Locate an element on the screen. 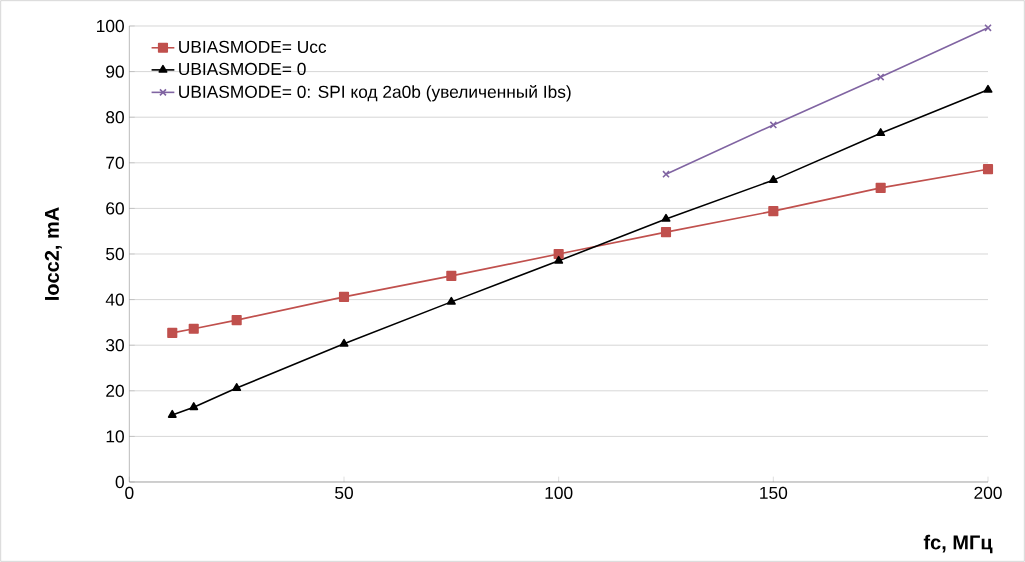 The image size is (1025, 562). x-tick-label: 100 is located at coordinates (559, 492).